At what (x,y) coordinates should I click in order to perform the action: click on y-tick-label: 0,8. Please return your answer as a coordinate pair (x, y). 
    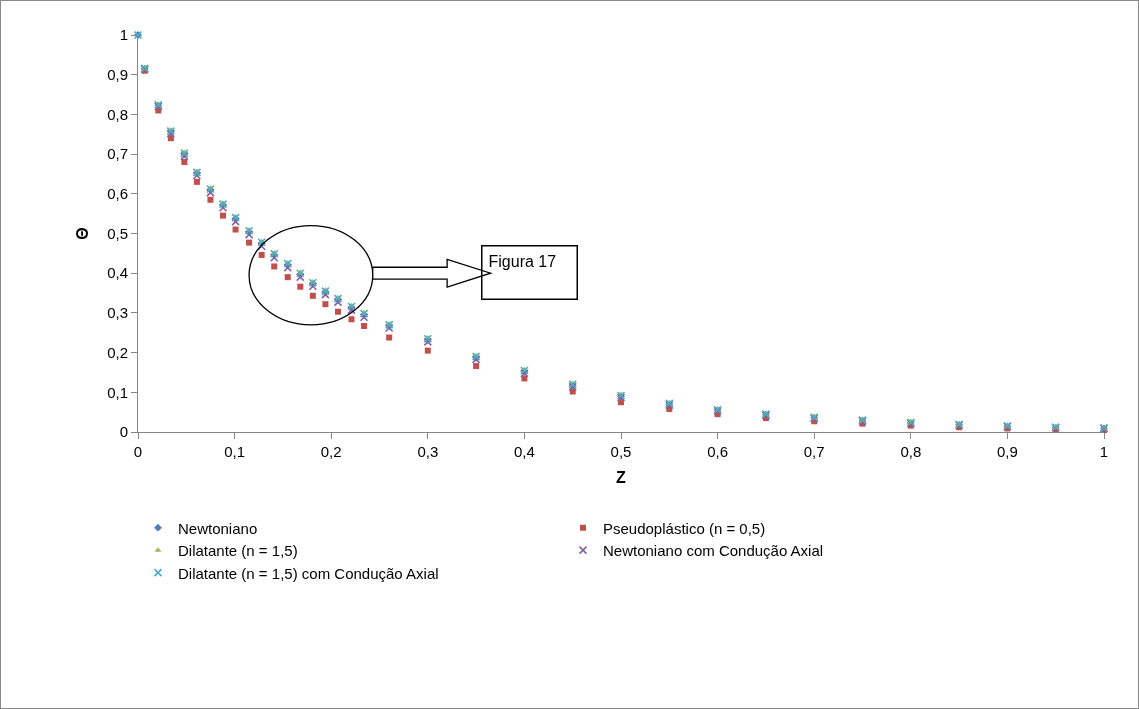
    Looking at the image, I should click on (117, 114).